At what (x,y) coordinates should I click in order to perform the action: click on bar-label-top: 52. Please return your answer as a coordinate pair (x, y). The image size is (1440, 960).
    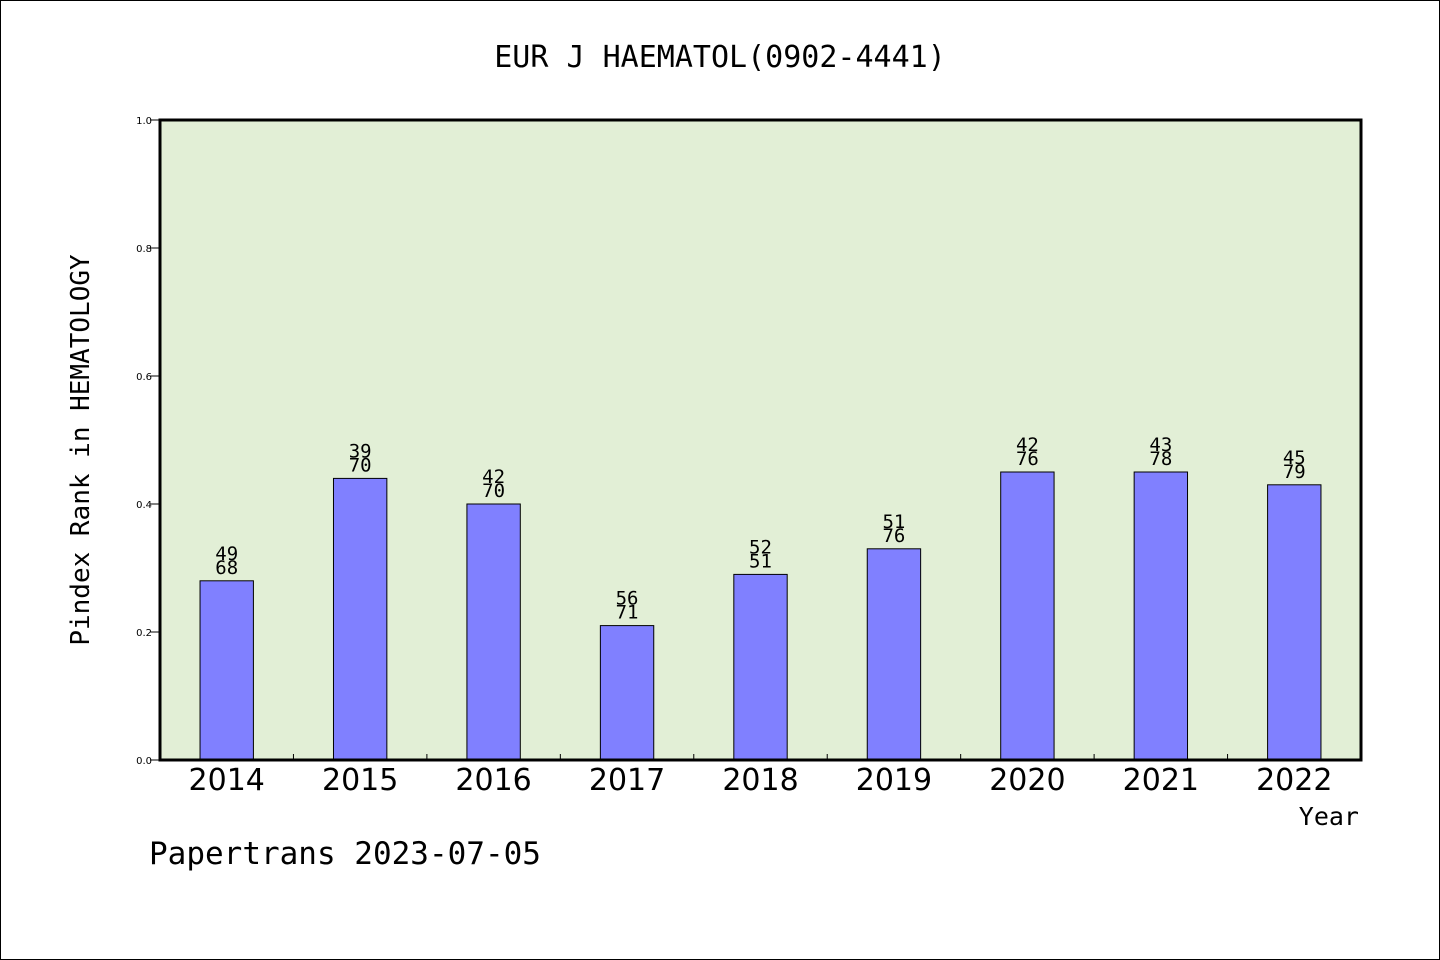
    Looking at the image, I should click on (760, 547).